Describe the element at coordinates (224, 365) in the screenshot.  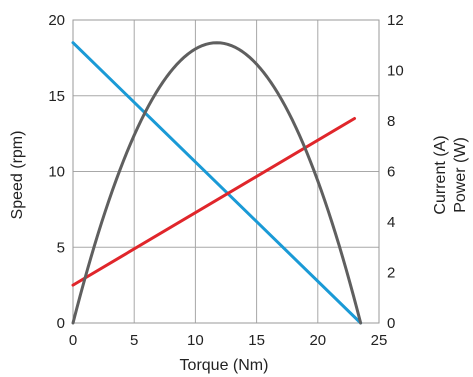
I see `x-axis-label: Torque (Nm)` at that location.